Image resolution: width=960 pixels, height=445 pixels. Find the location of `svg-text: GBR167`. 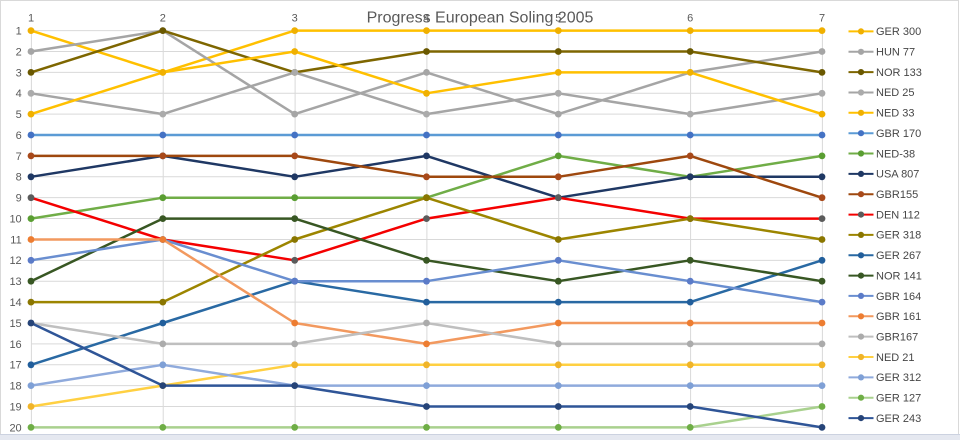

svg-text: GBR167 is located at coordinates (897, 337).